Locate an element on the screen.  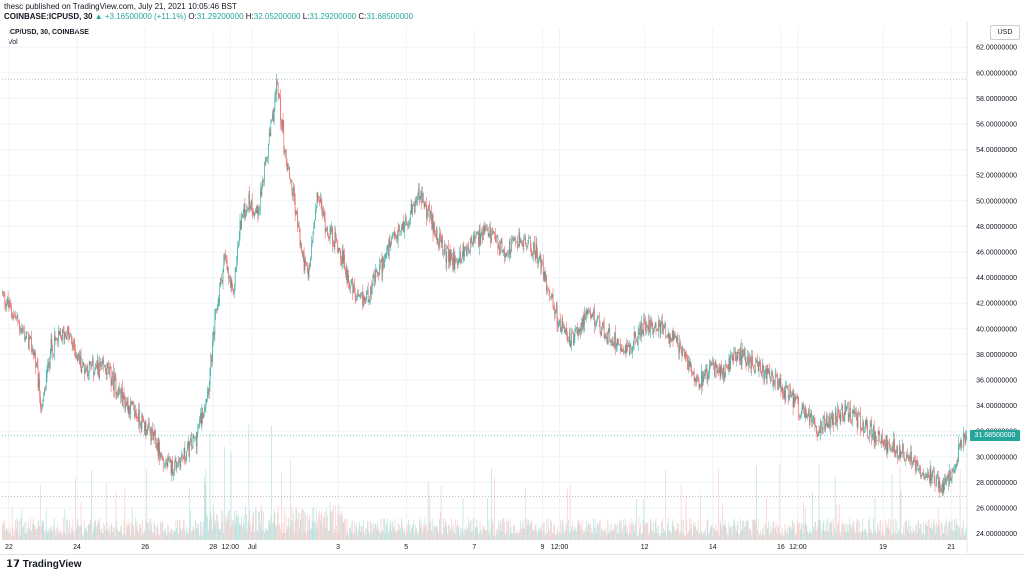
tradingview-logo-text: TradingView is located at coordinates (52, 564).